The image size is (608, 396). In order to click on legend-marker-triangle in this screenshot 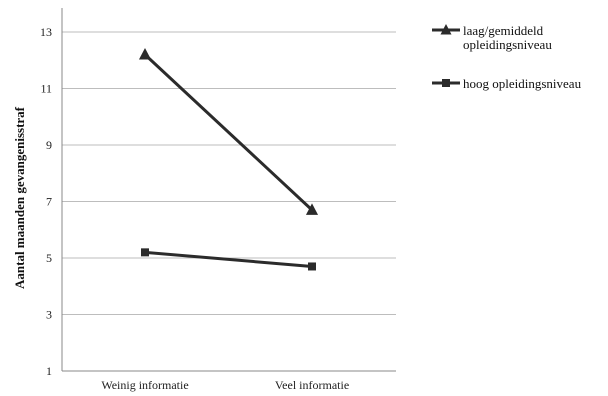, I will do `click(446, 29)`.